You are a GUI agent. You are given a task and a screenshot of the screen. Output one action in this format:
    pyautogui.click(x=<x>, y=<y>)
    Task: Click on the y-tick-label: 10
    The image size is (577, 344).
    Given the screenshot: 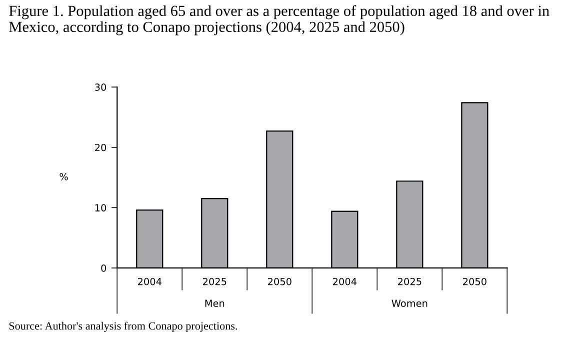 What is the action you would take?
    pyautogui.click(x=100, y=208)
    